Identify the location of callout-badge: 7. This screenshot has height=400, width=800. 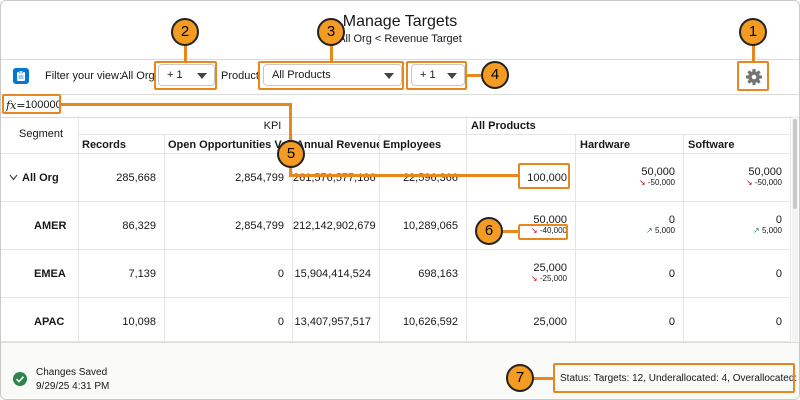
(520, 378).